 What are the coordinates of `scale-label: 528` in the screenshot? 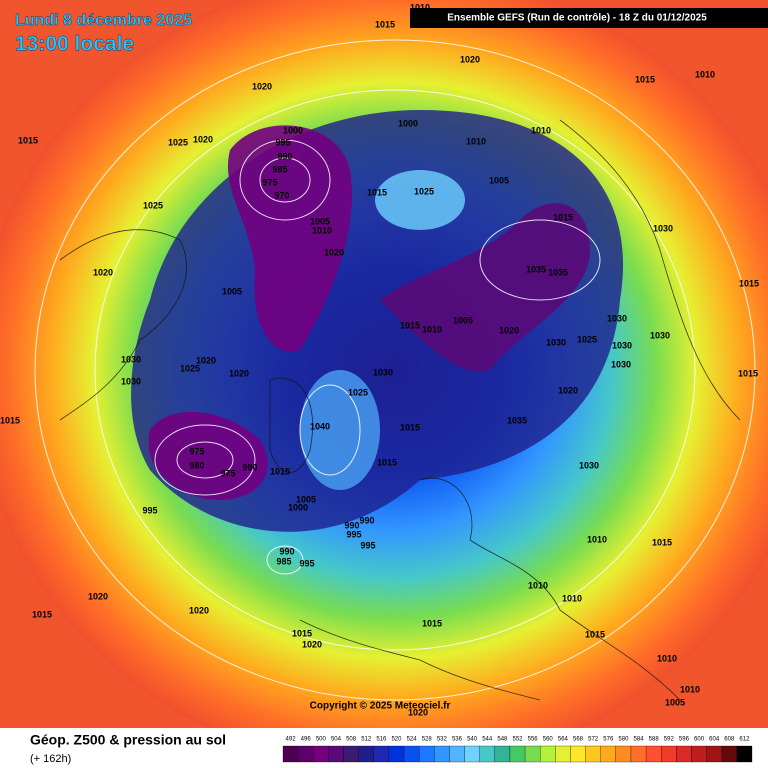 It's located at (427, 740).